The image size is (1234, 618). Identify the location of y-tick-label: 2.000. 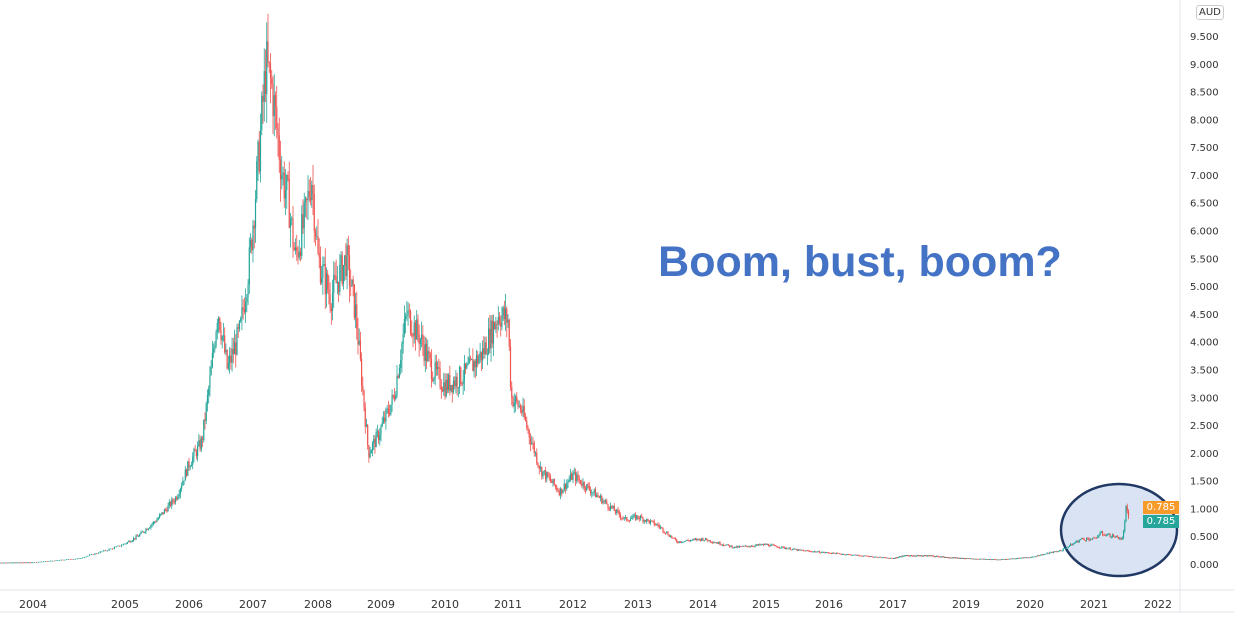
(1204, 454).